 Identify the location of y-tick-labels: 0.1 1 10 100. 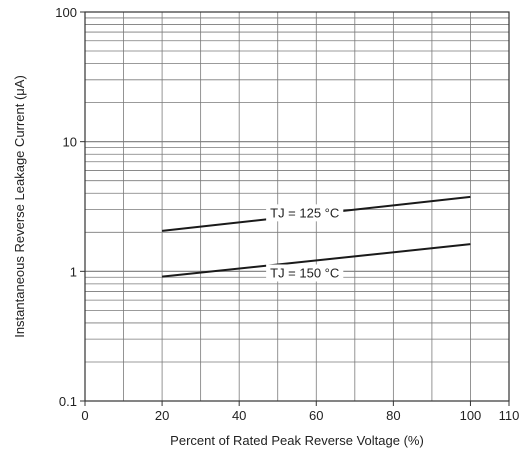
(70, 207).